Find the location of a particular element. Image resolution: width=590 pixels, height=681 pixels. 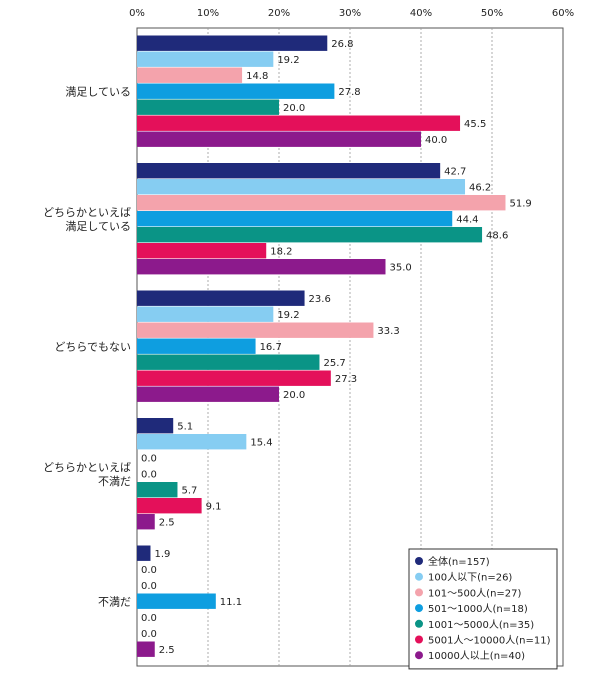

data-label: 45.5 is located at coordinates (475, 124).